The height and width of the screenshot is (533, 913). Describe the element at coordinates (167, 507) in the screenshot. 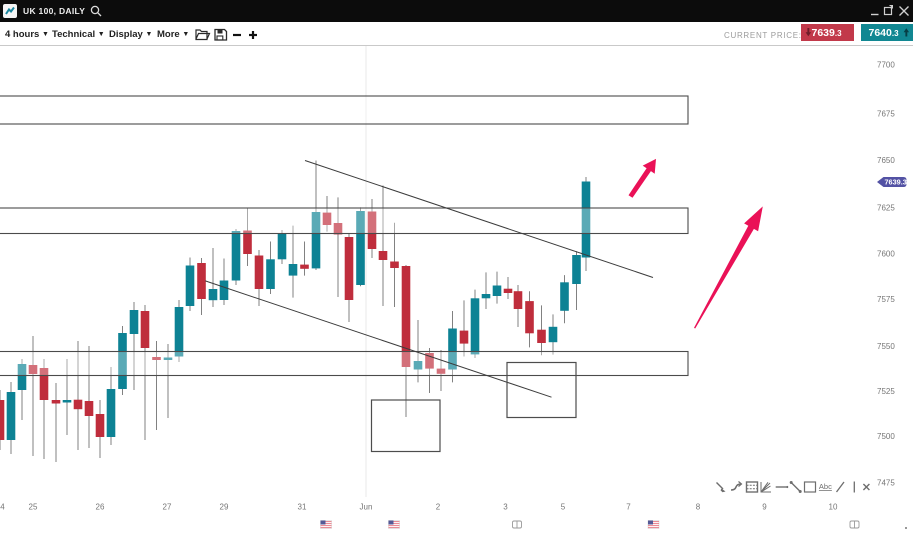

I see `svg-text: 27` at that location.